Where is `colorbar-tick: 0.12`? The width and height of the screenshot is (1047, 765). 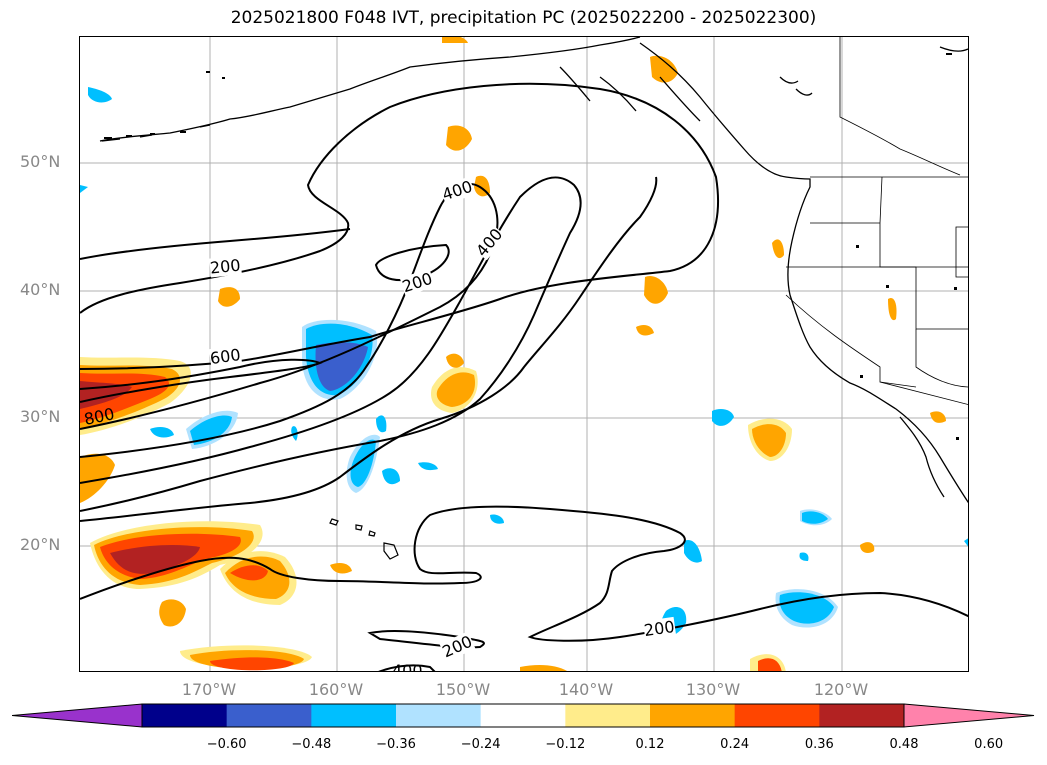
colorbar-tick: 0.12 is located at coordinates (650, 744).